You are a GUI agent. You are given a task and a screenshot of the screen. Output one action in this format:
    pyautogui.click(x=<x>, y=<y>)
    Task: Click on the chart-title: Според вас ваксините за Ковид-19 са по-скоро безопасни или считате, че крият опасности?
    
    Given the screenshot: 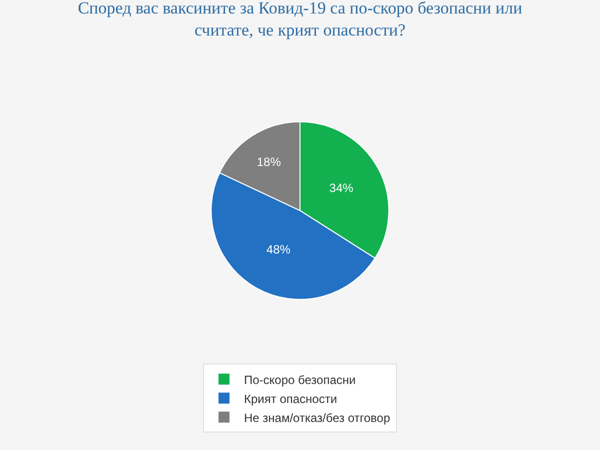 What is the action you would take?
    pyautogui.click(x=300, y=20)
    